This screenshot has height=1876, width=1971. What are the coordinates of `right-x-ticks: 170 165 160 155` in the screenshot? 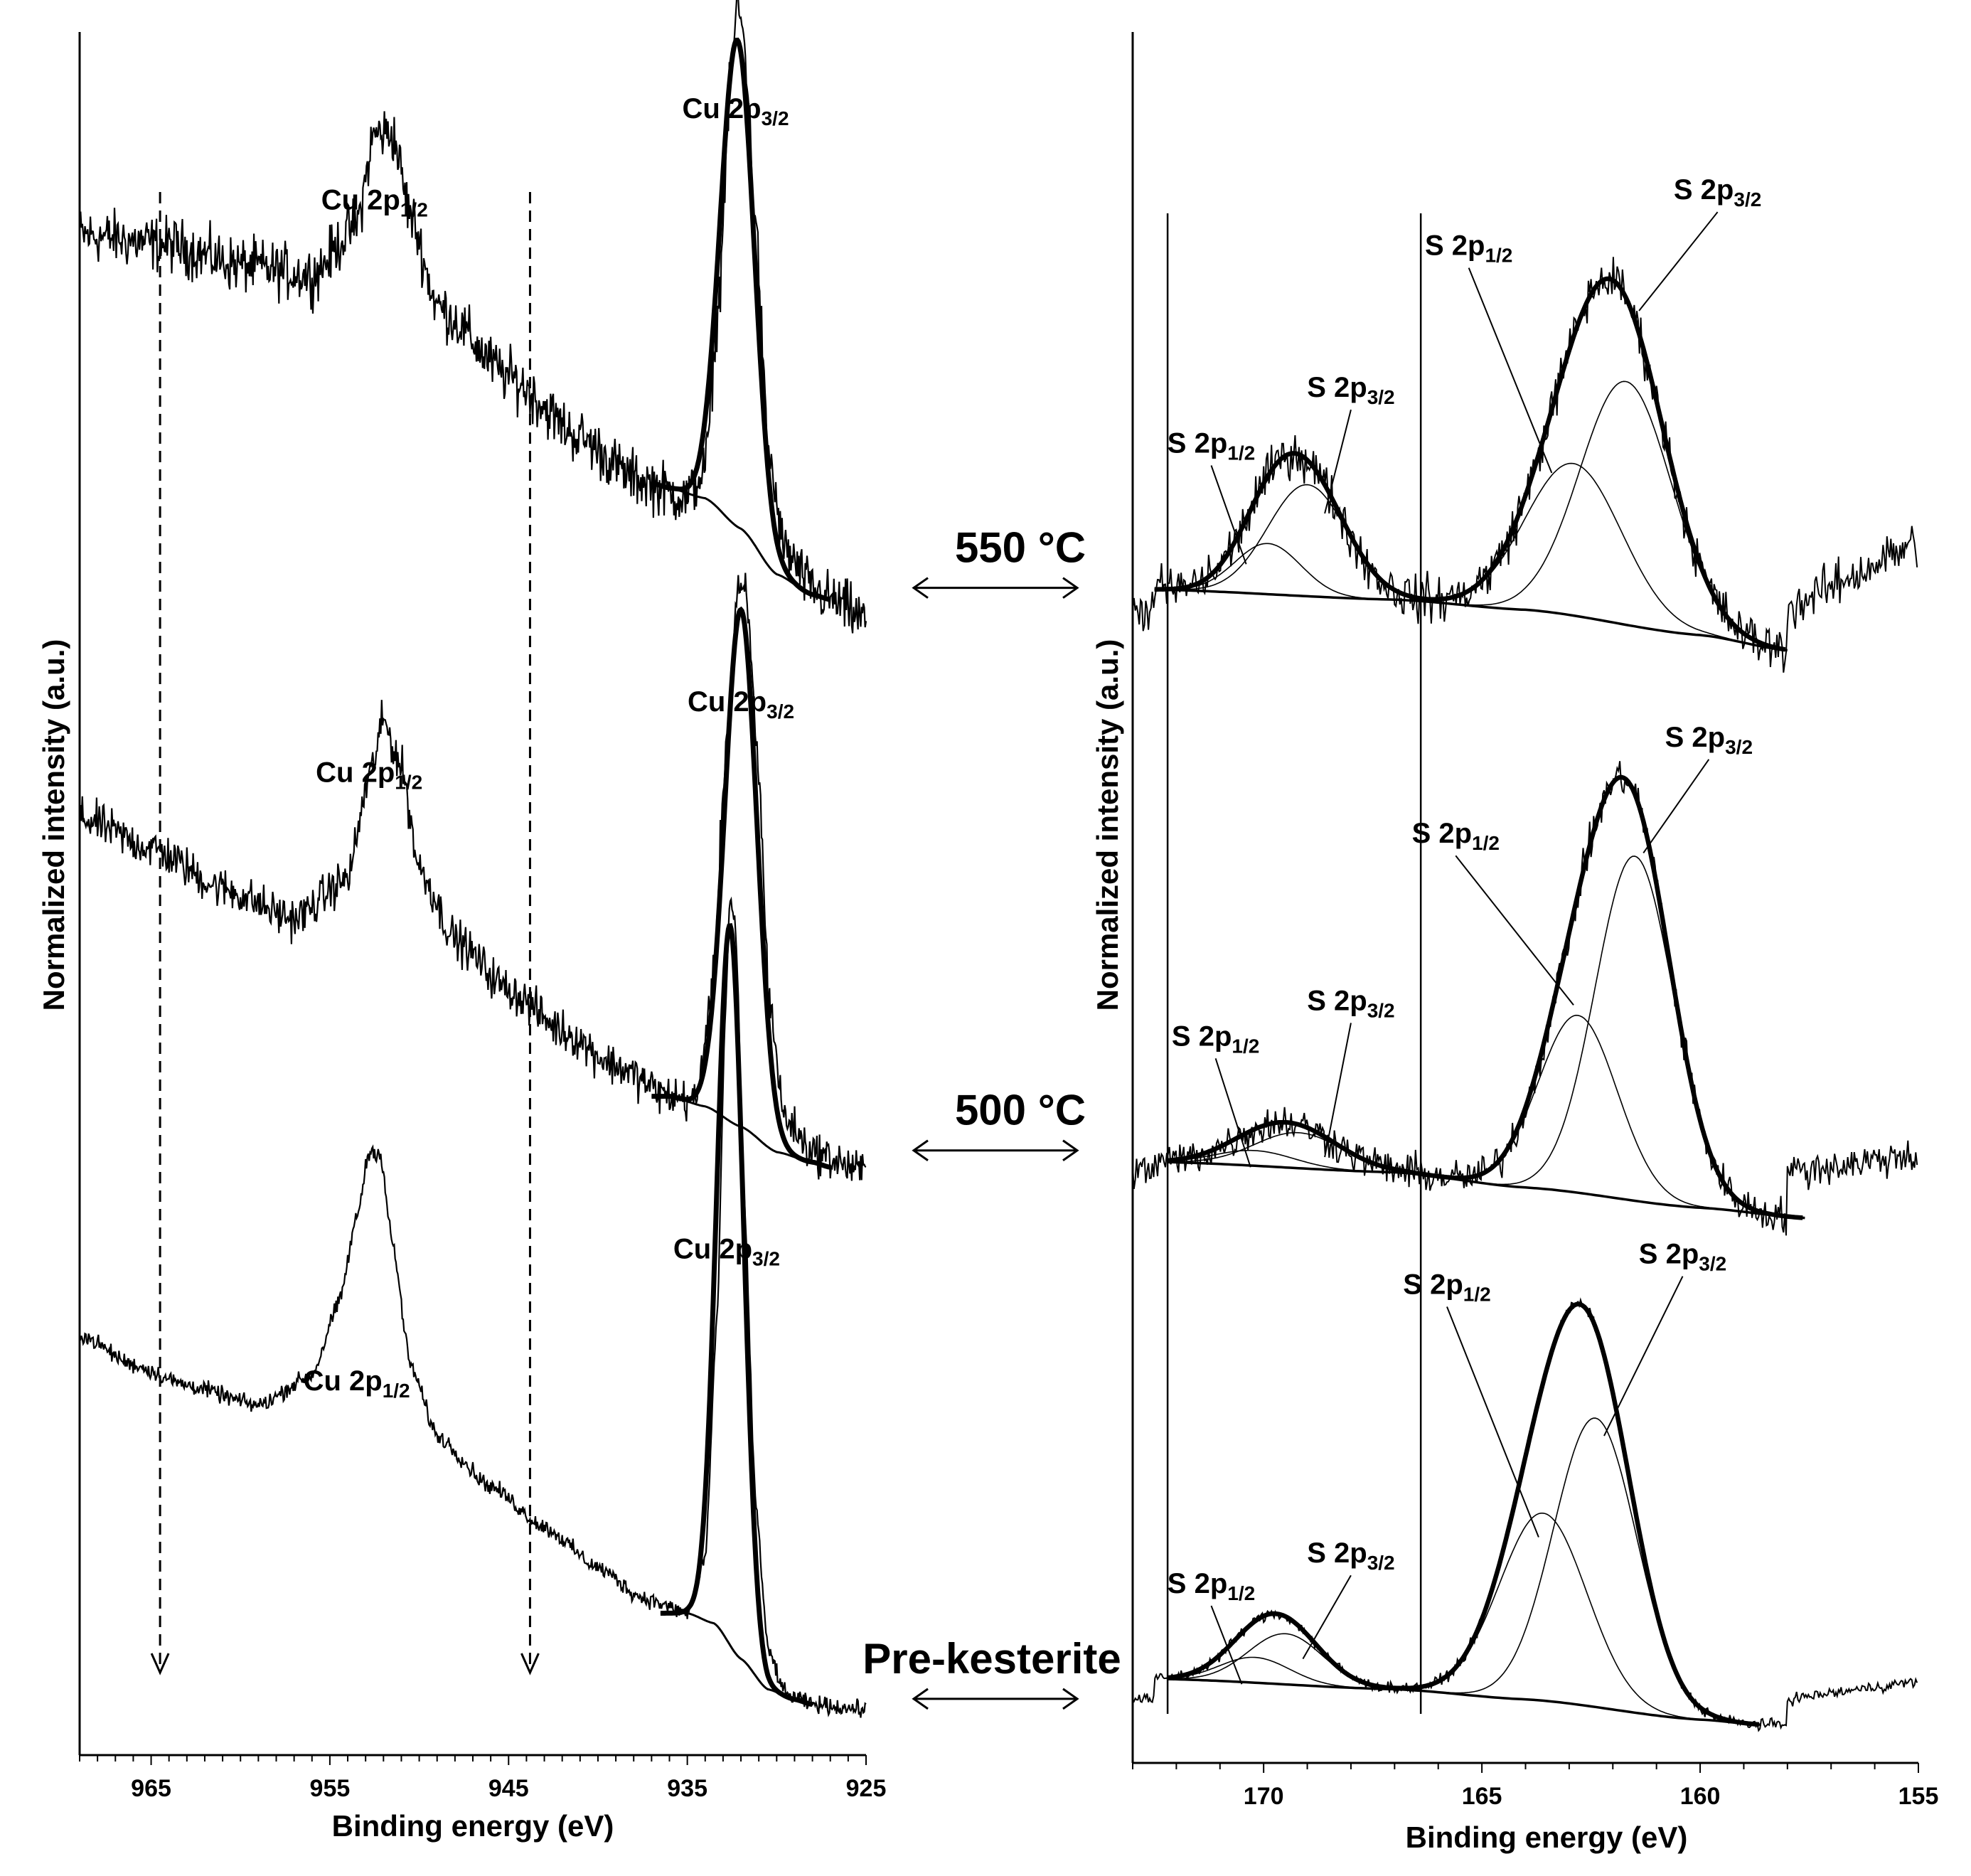 It's located at (1535, 1786).